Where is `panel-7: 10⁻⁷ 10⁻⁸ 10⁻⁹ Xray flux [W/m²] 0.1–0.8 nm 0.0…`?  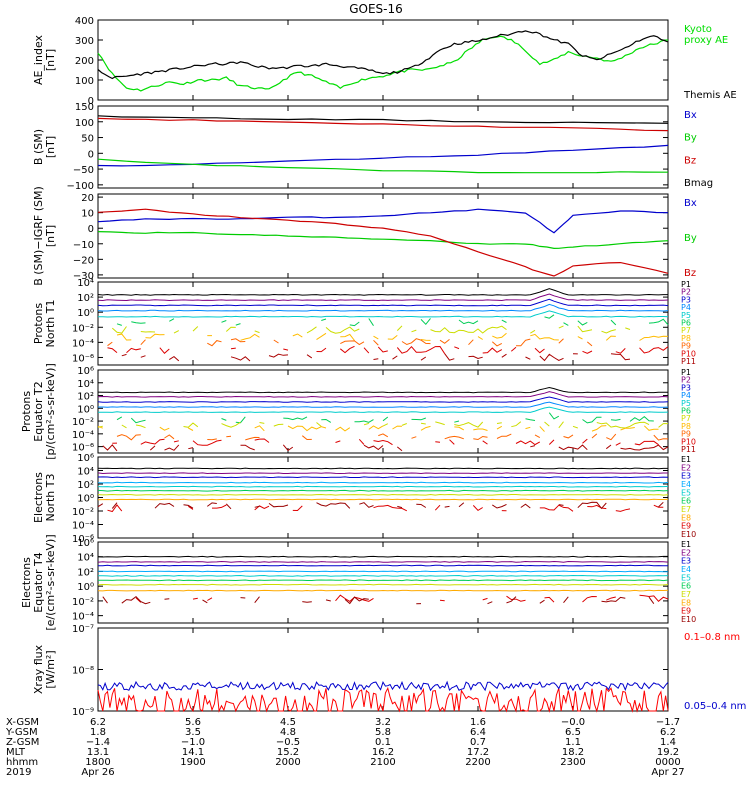 panel-7: 10⁻⁷ 10⁻⁸ 10⁻⁹ Xray flux [W/m²] 0.1–0.8 nm 0.0… is located at coordinates (389, 671).